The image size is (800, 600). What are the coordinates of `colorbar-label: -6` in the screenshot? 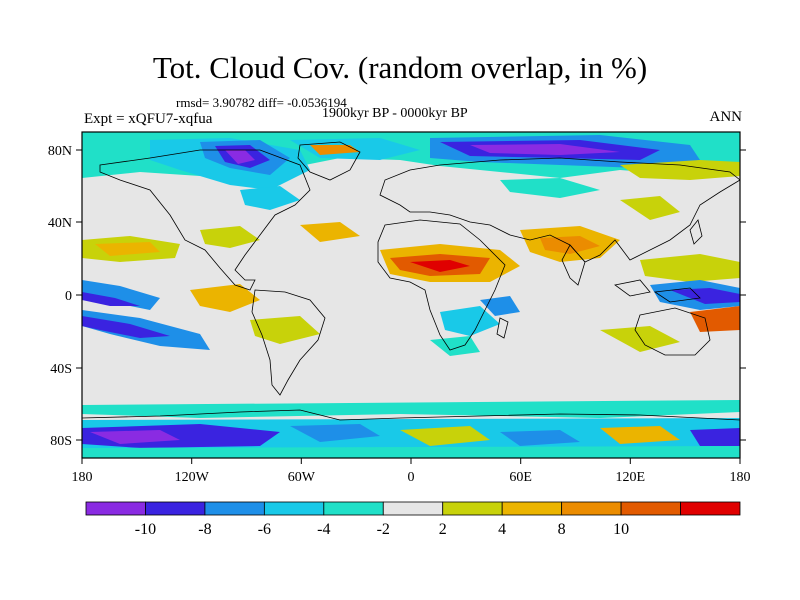 It's located at (264, 529).